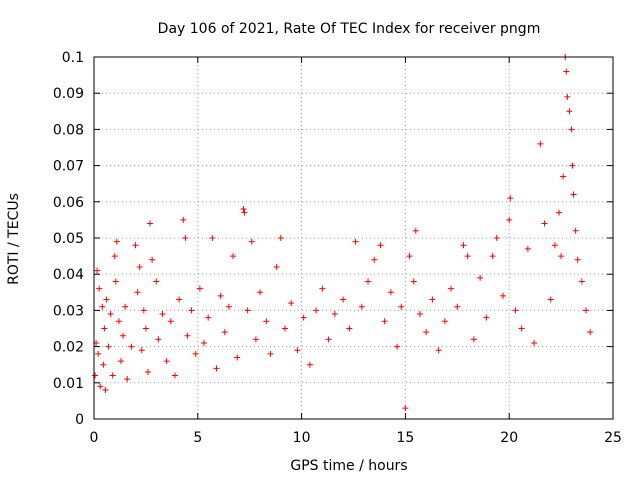  Describe the element at coordinates (68, 311) in the screenshot. I see `y-tick-label: 0.03` at that location.